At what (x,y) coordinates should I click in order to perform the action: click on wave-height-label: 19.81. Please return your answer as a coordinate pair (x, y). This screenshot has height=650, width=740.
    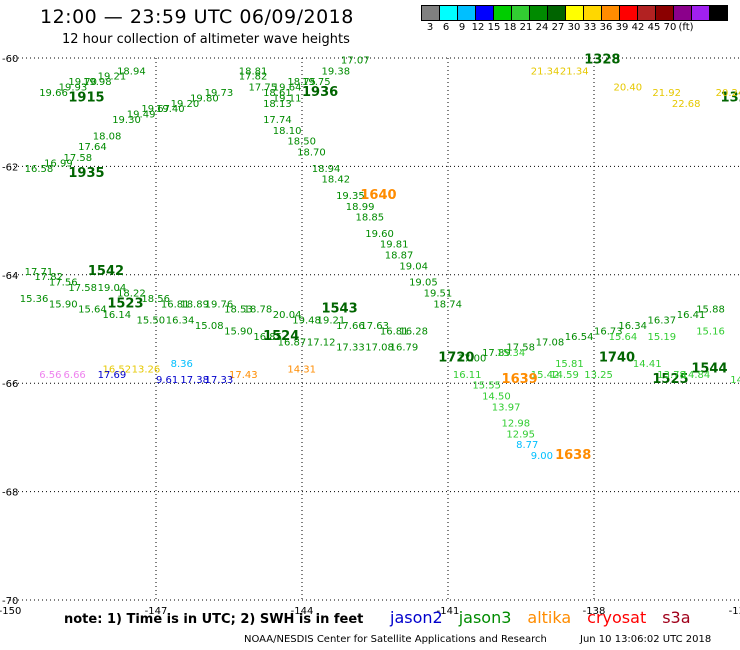
    Looking at the image, I should click on (394, 245).